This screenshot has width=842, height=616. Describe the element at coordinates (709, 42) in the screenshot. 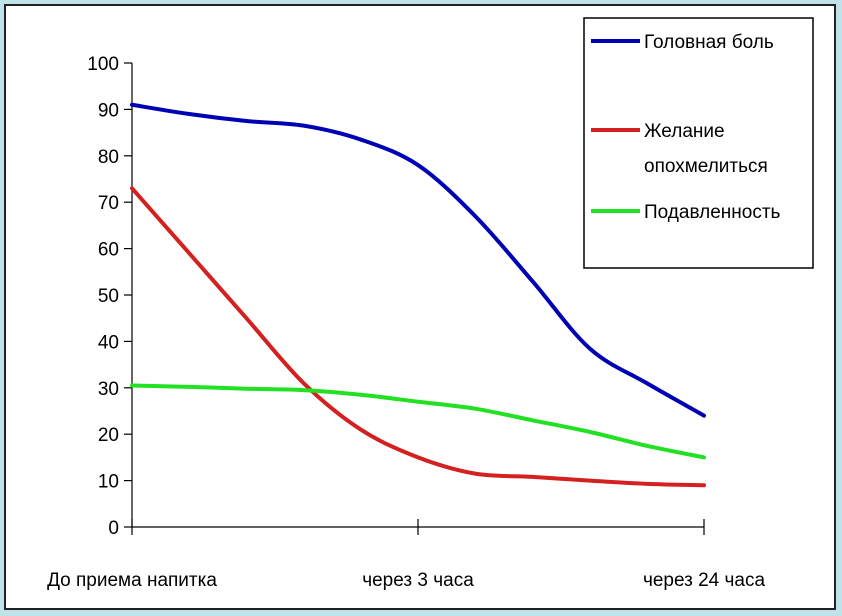

I see `legend-label: Головная боль` at that location.